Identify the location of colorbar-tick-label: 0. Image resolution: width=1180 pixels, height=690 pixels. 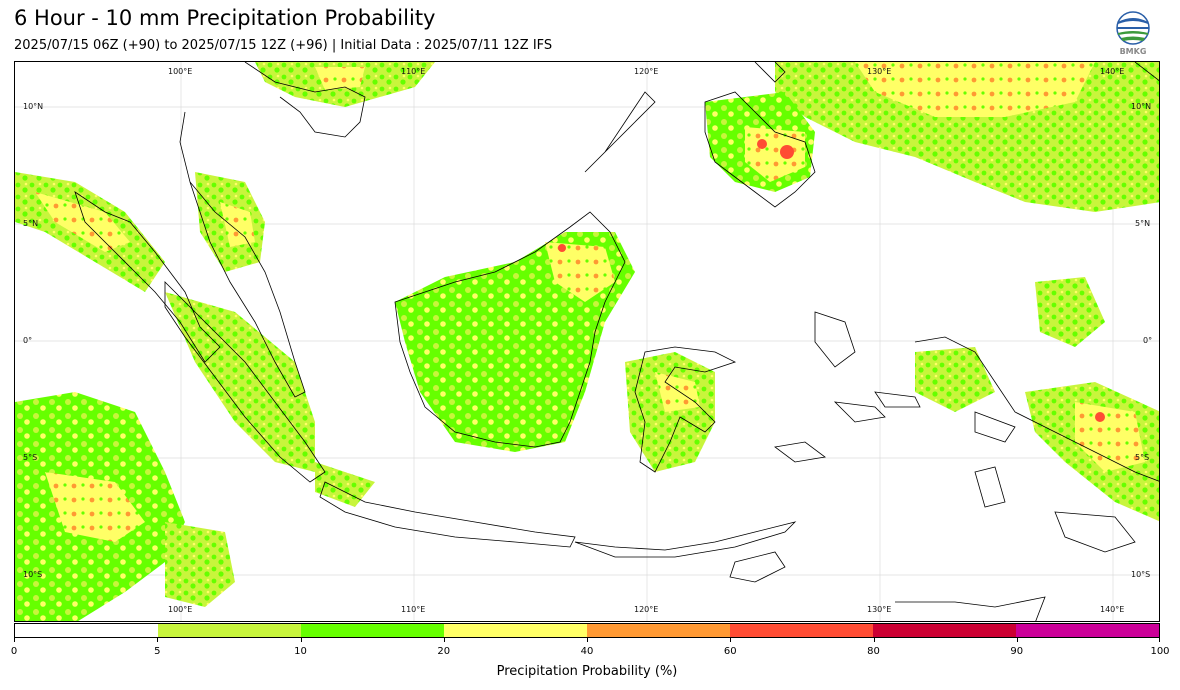
(14, 651).